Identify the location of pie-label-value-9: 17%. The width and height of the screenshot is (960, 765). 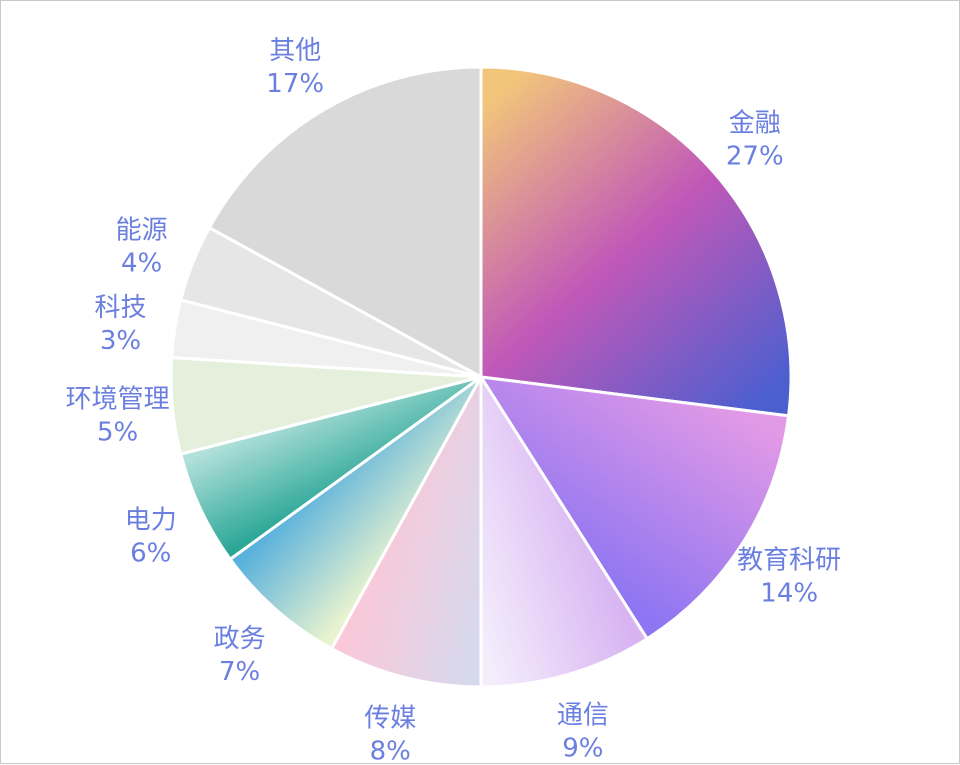
(295, 84).